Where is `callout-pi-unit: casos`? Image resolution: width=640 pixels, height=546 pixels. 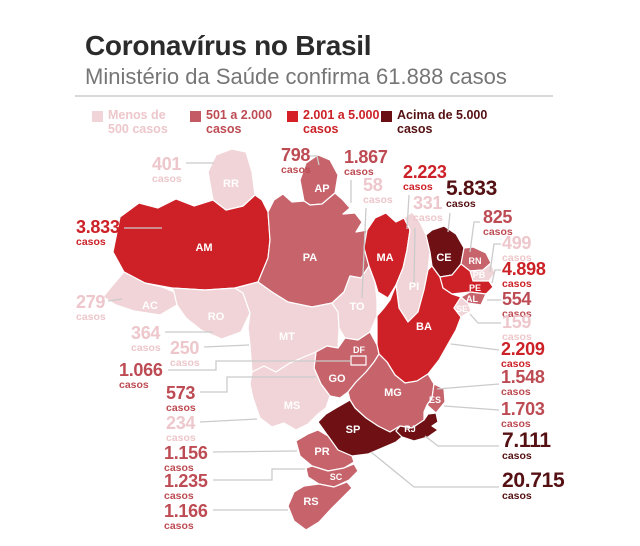
callout-pi-unit: casos is located at coordinates (428, 218).